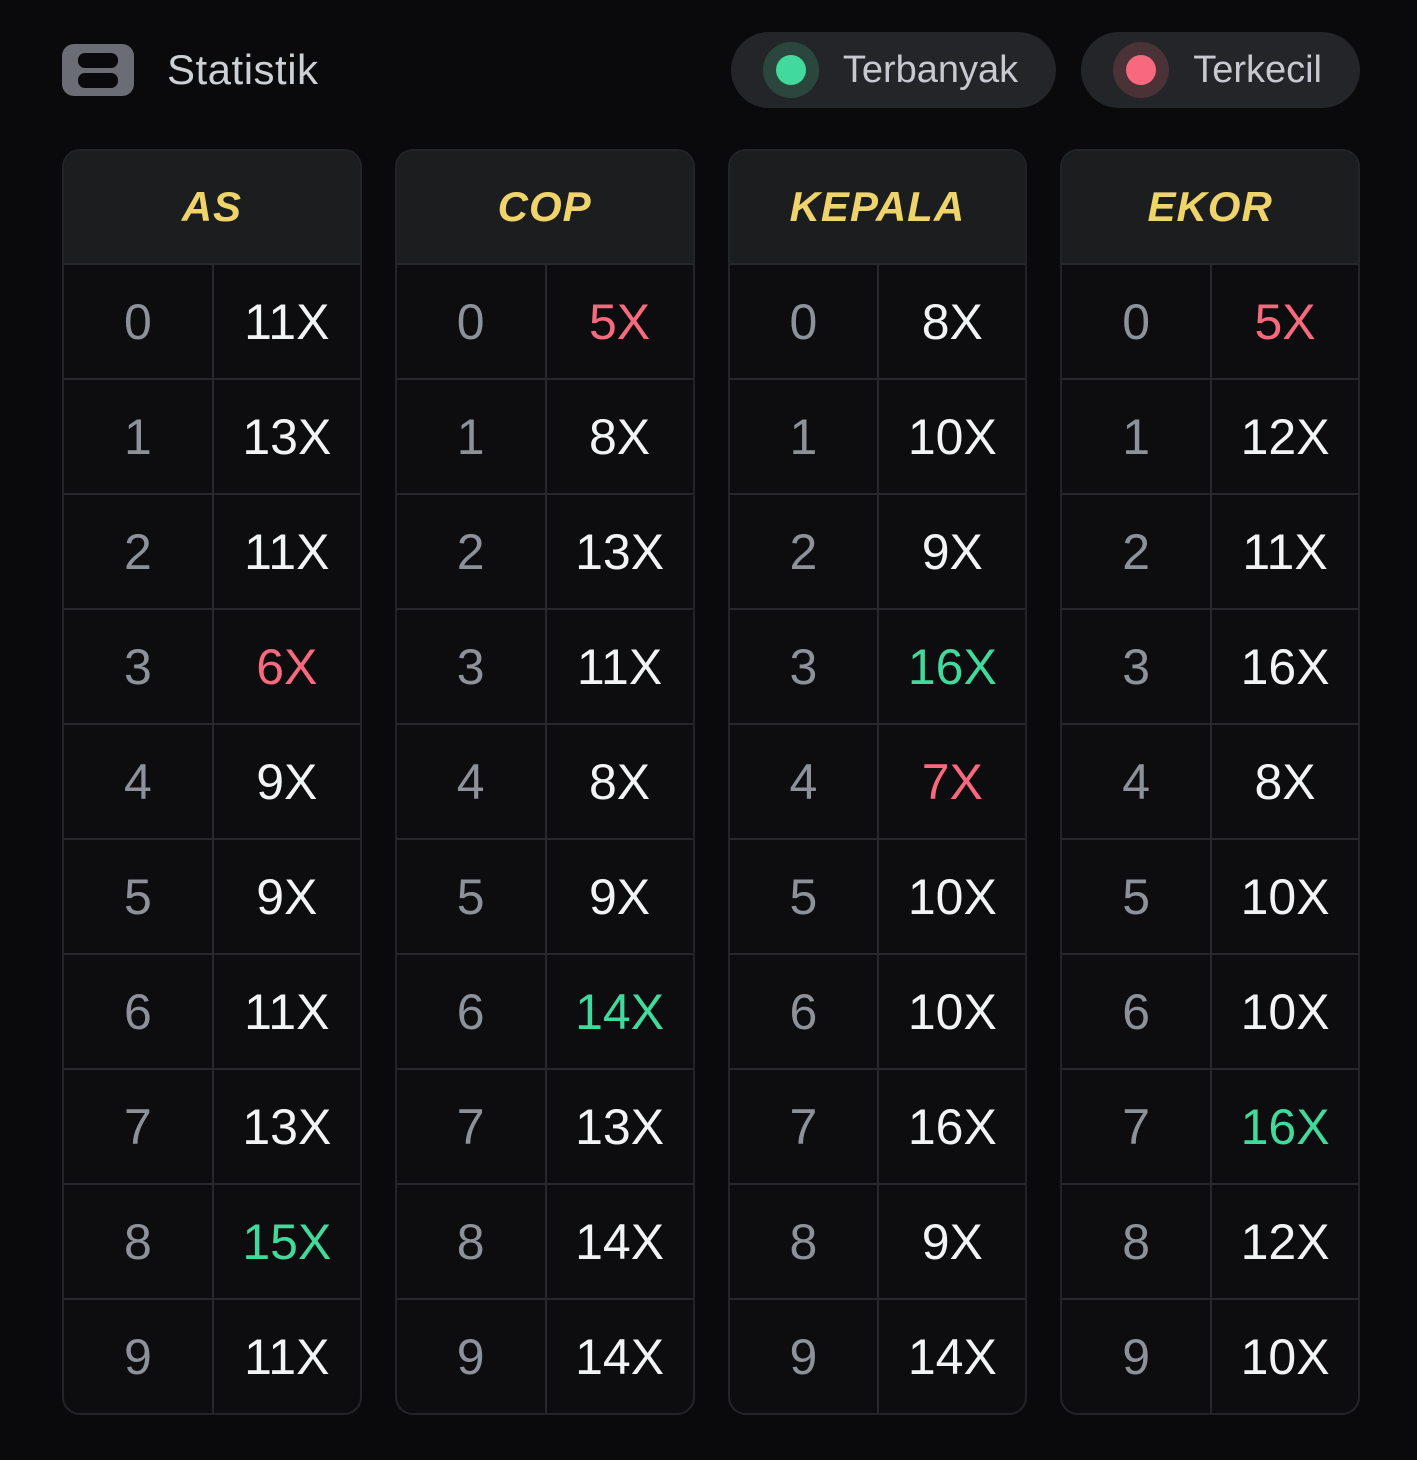 The width and height of the screenshot is (1417, 1460). I want to click on legend-terbanyak: Terbanyak, so click(893, 70).